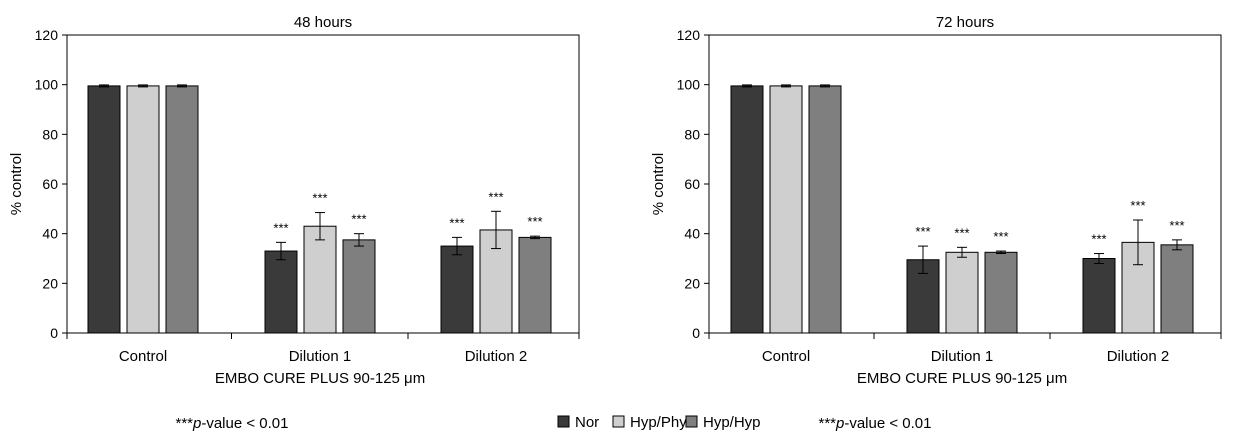  I want to click on chart-title: 72 hours, so click(965, 22).